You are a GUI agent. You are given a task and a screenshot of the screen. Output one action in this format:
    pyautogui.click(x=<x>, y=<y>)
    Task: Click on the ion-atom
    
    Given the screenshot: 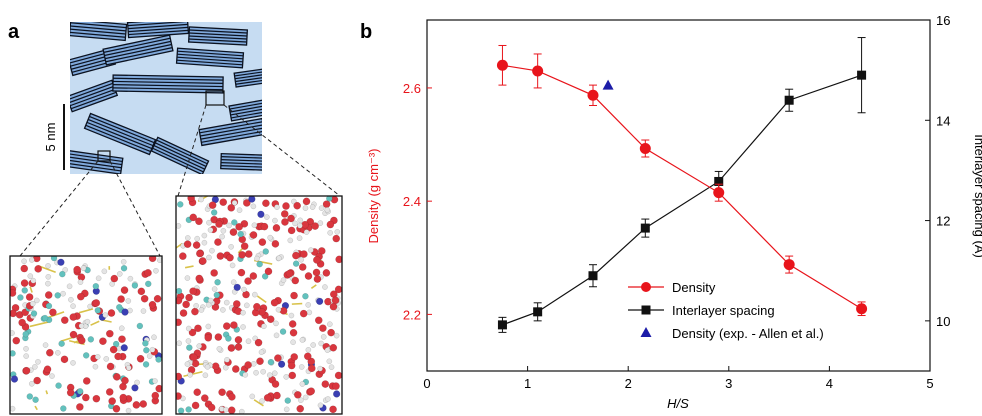 What is the action you would take?
    pyautogui.click(x=337, y=394)
    